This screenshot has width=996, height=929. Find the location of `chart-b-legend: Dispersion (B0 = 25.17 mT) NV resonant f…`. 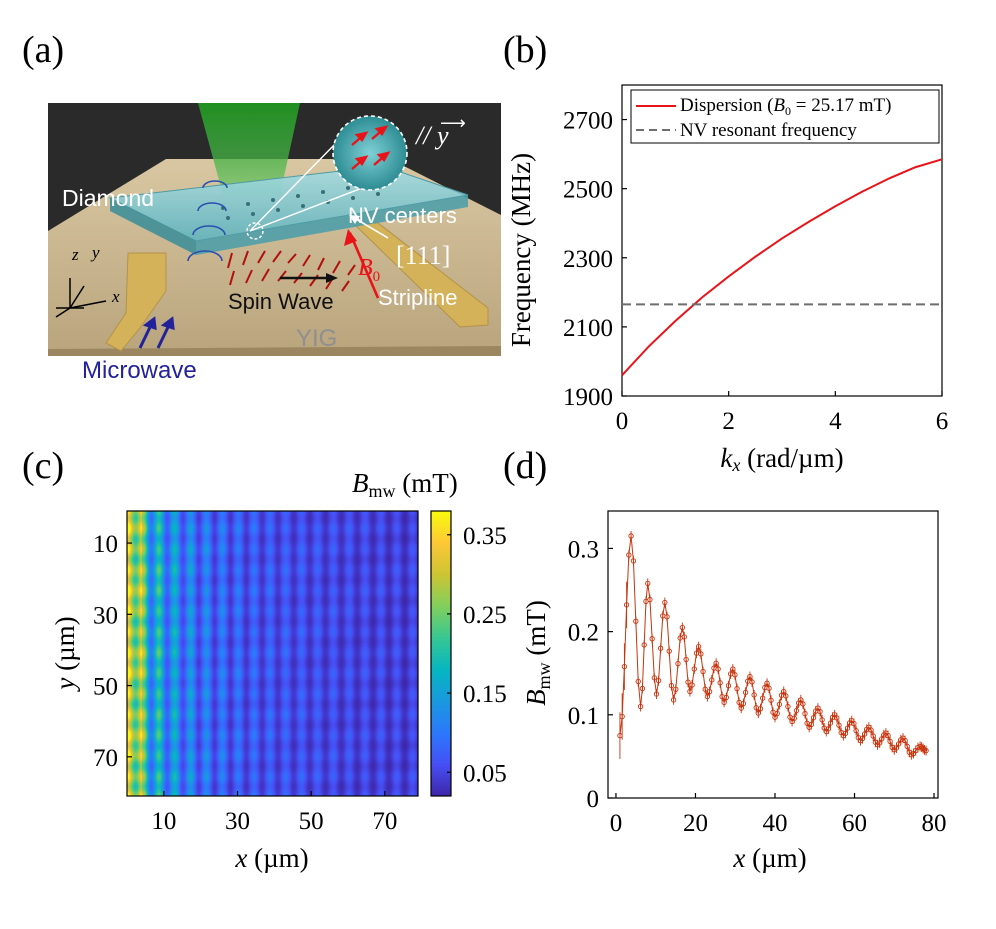

chart-b-legend: Dispersion (B0 = 25.17 mT) NV resonant f… is located at coordinates (785, 116).